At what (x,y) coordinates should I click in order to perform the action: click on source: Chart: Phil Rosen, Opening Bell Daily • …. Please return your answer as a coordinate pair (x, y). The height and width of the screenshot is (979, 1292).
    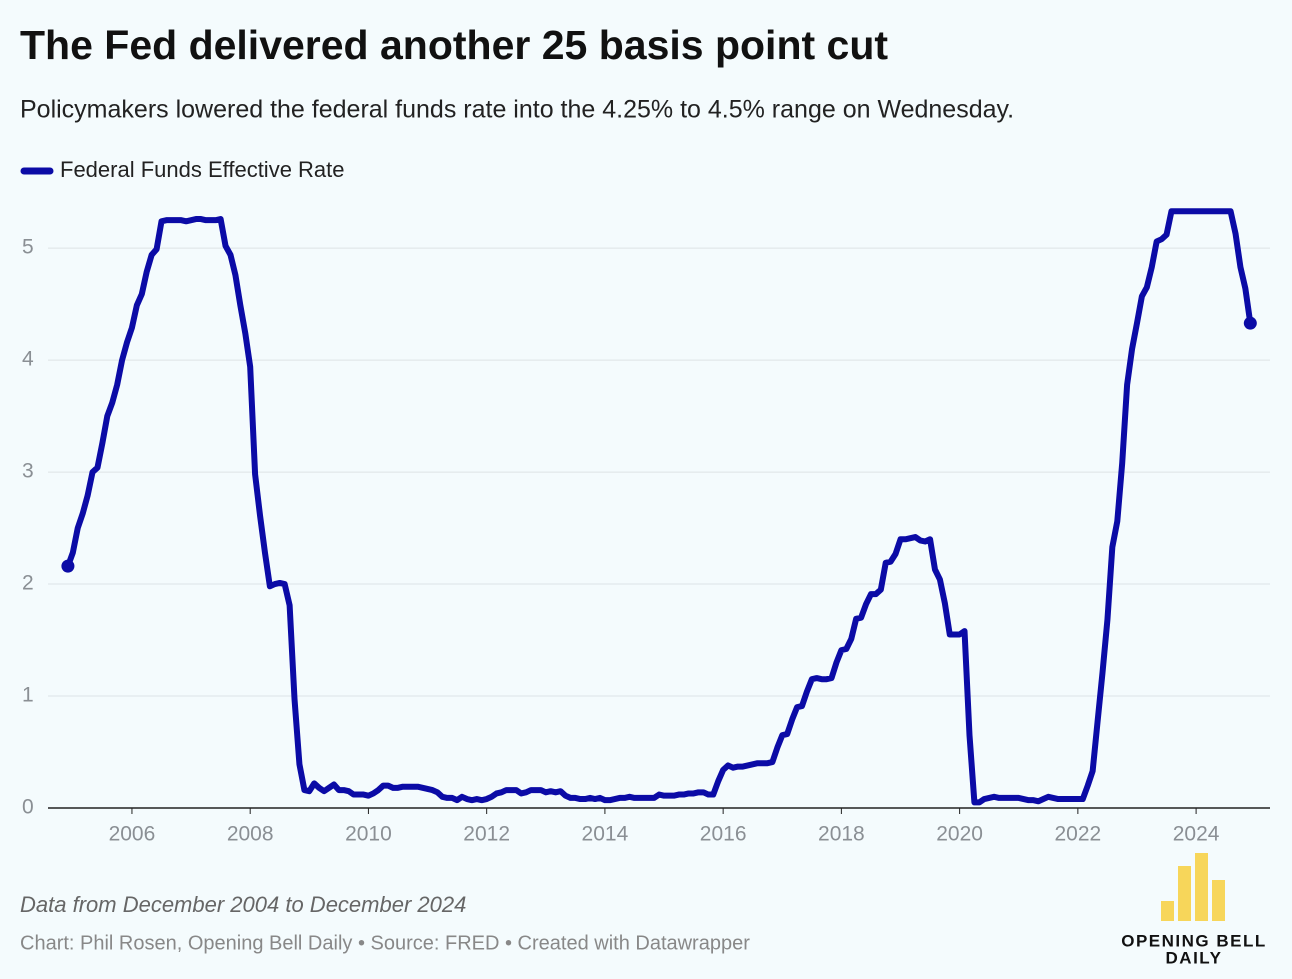
    Looking at the image, I should click on (385, 943).